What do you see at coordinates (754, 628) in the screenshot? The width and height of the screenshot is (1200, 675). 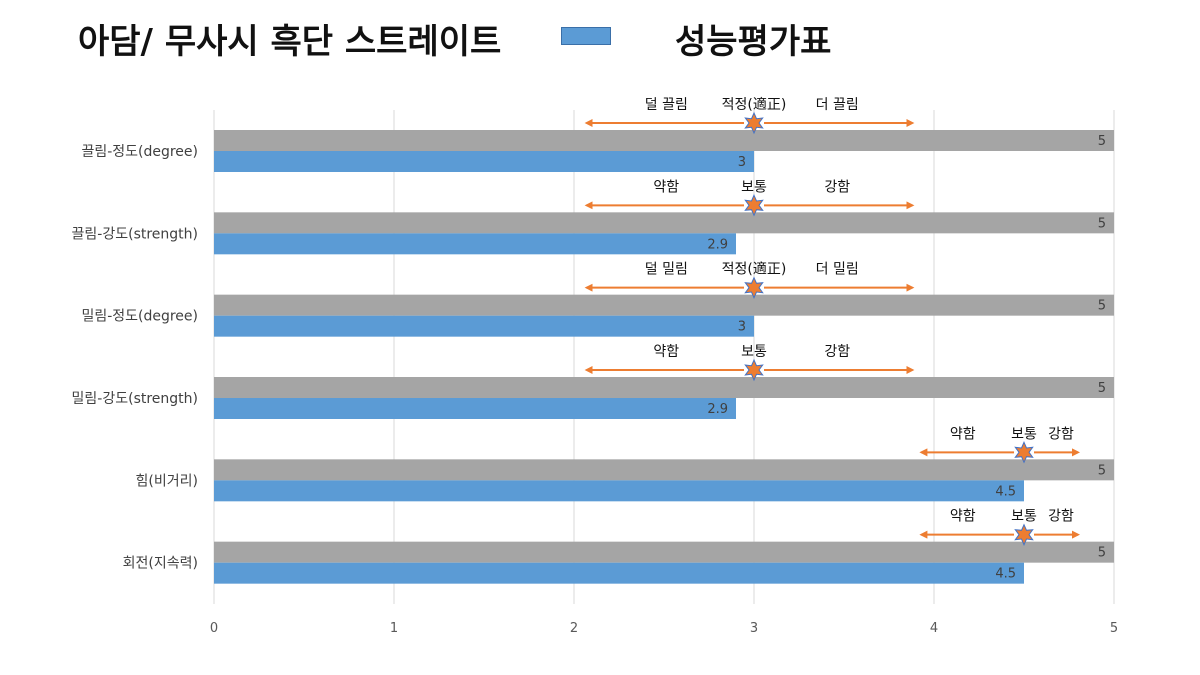 I see `x-tick-label: 3` at bounding box center [754, 628].